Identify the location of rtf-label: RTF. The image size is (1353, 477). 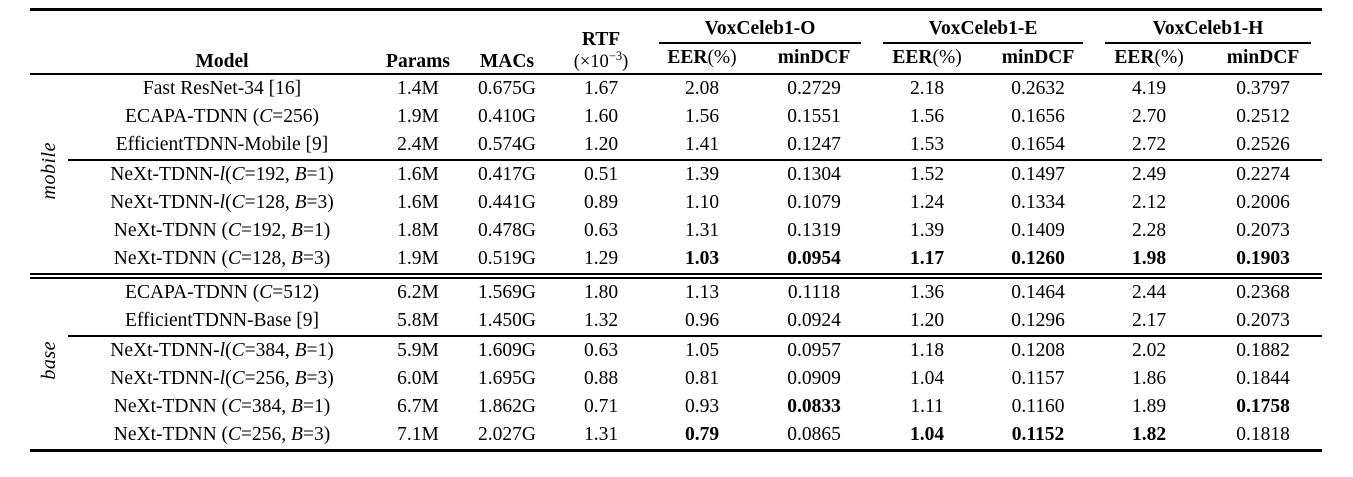
(601, 40).